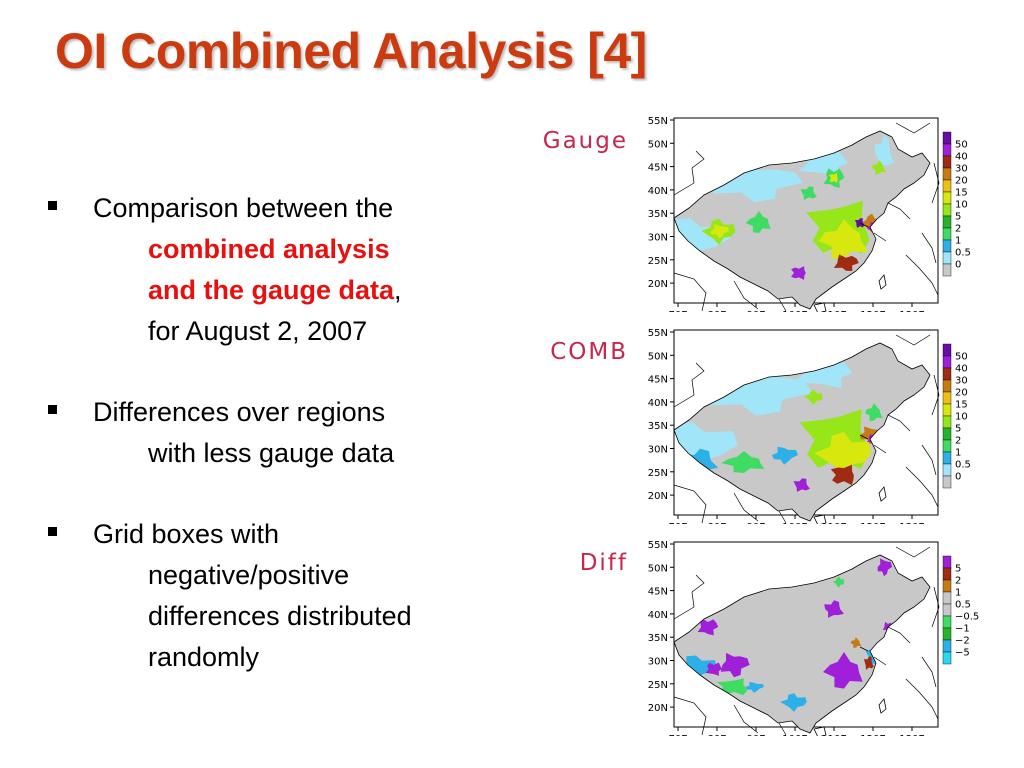 The image size is (1024, 768). I want to click on bullet-continuation: combined analysis, so click(305, 249).